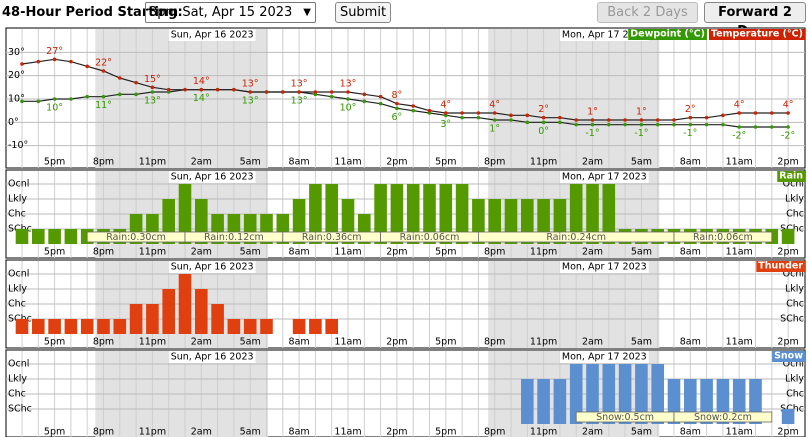 The width and height of the screenshot is (808, 437). What do you see at coordinates (723, 237) in the screenshot?
I see `amount-label: Rain:0.06cm` at bounding box center [723, 237].